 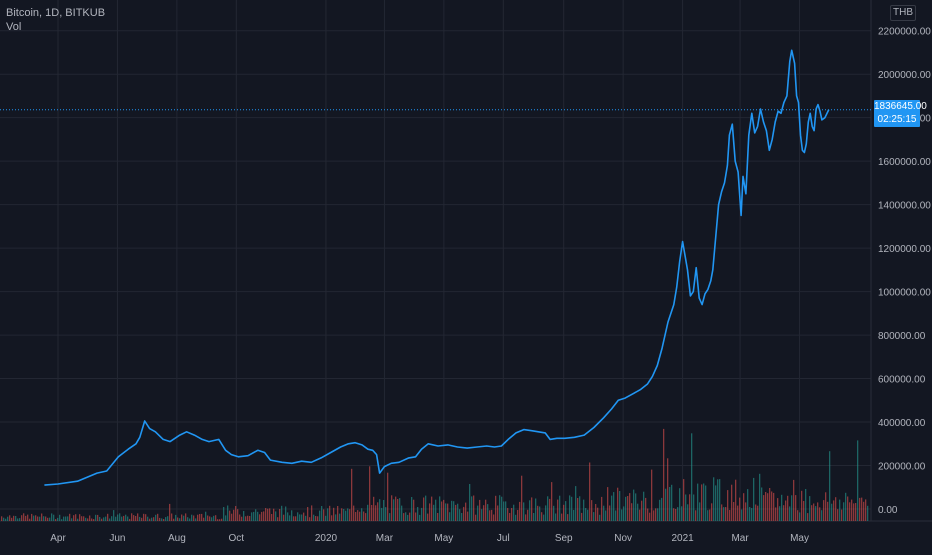 I want to click on y-tick-label: 600000.00, so click(x=902, y=380).